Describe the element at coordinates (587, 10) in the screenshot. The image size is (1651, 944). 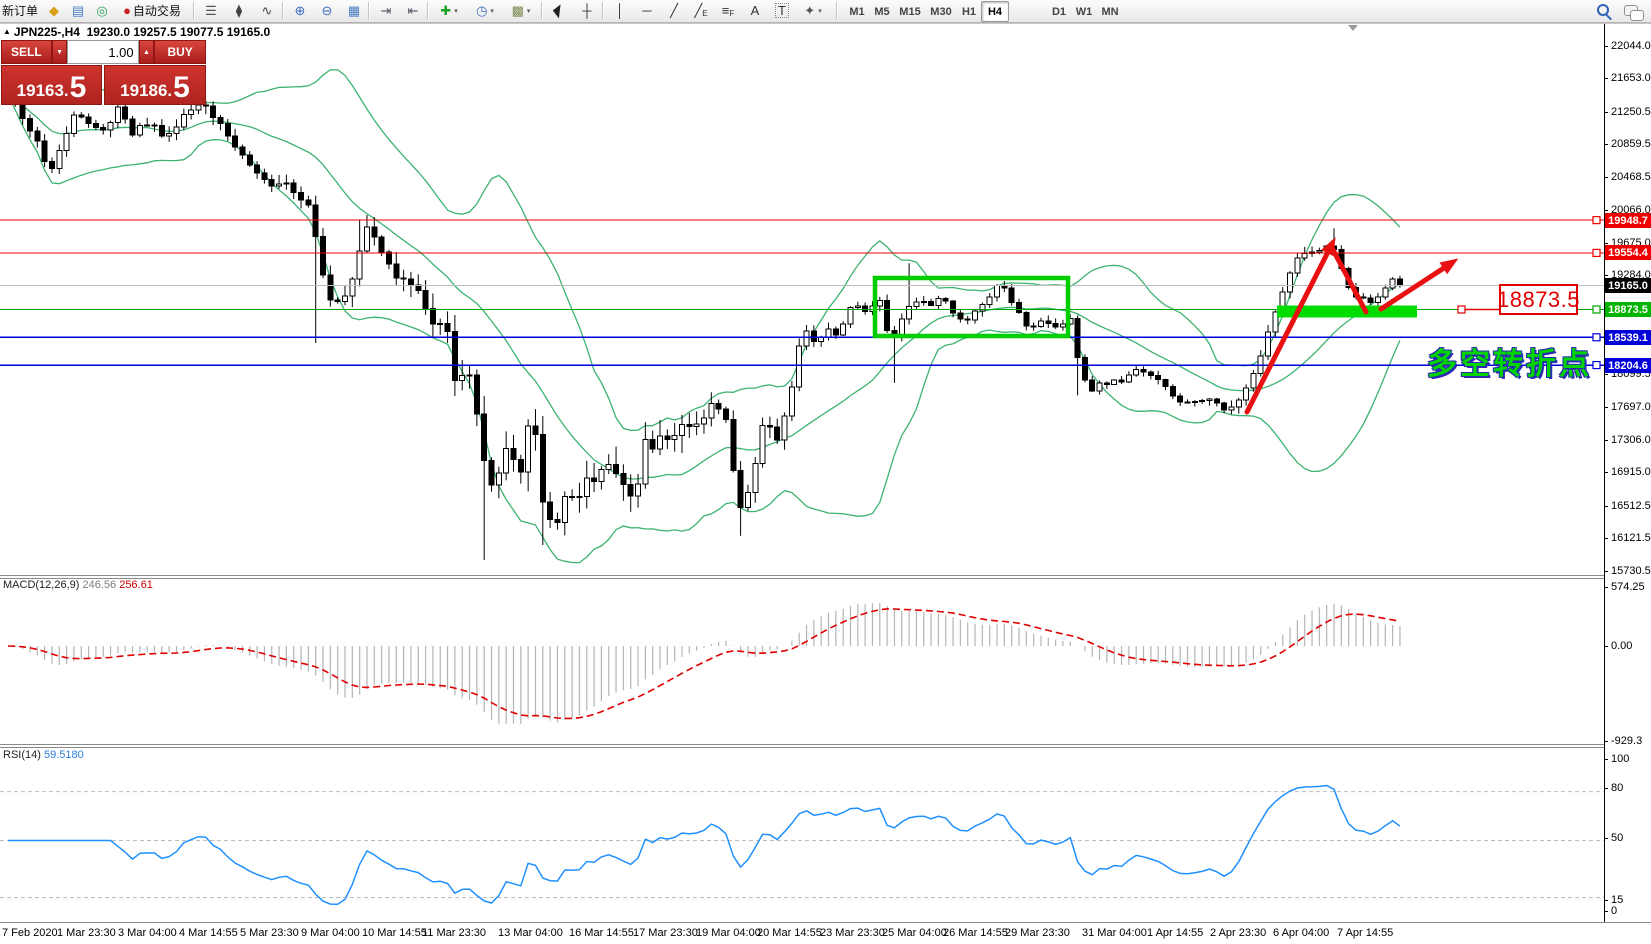
I see `crosshair-button: ┼` at that location.